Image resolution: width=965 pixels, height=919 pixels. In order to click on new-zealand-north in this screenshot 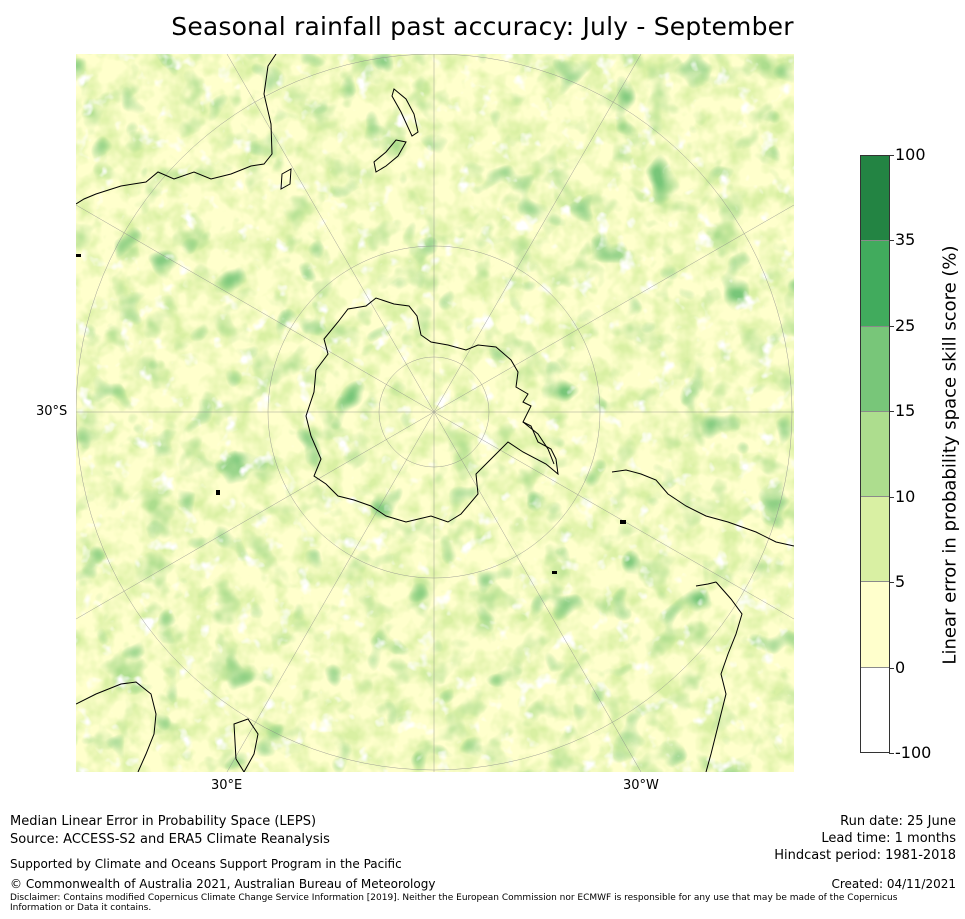, I will do `click(405, 112)`.